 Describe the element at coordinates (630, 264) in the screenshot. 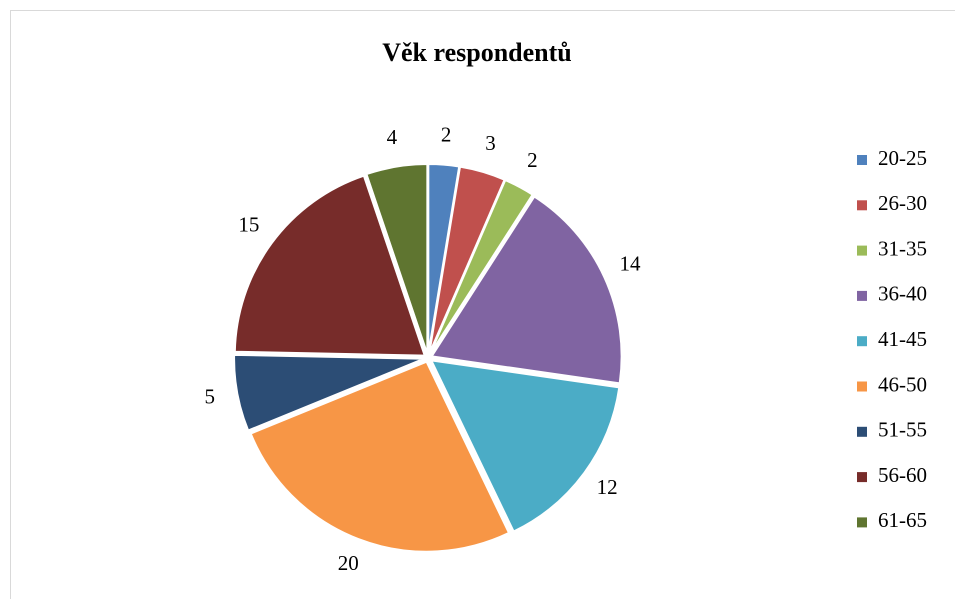

I see `data-label: 14` at that location.